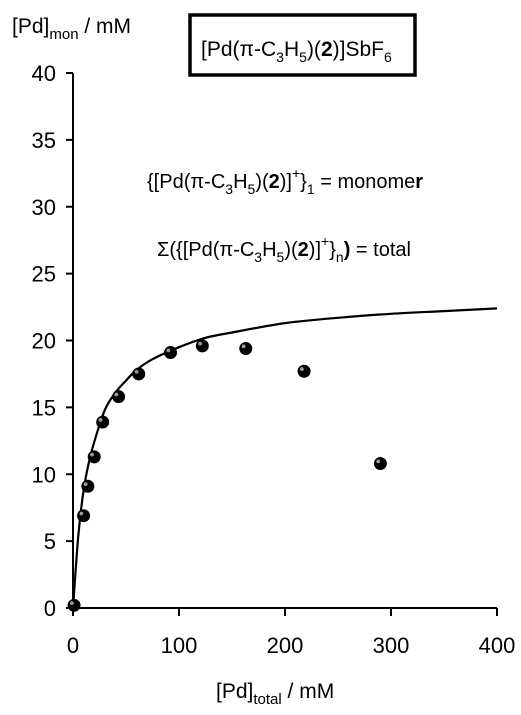  Describe the element at coordinates (50, 541) in the screenshot. I see `y-tick-label: 5` at that location.